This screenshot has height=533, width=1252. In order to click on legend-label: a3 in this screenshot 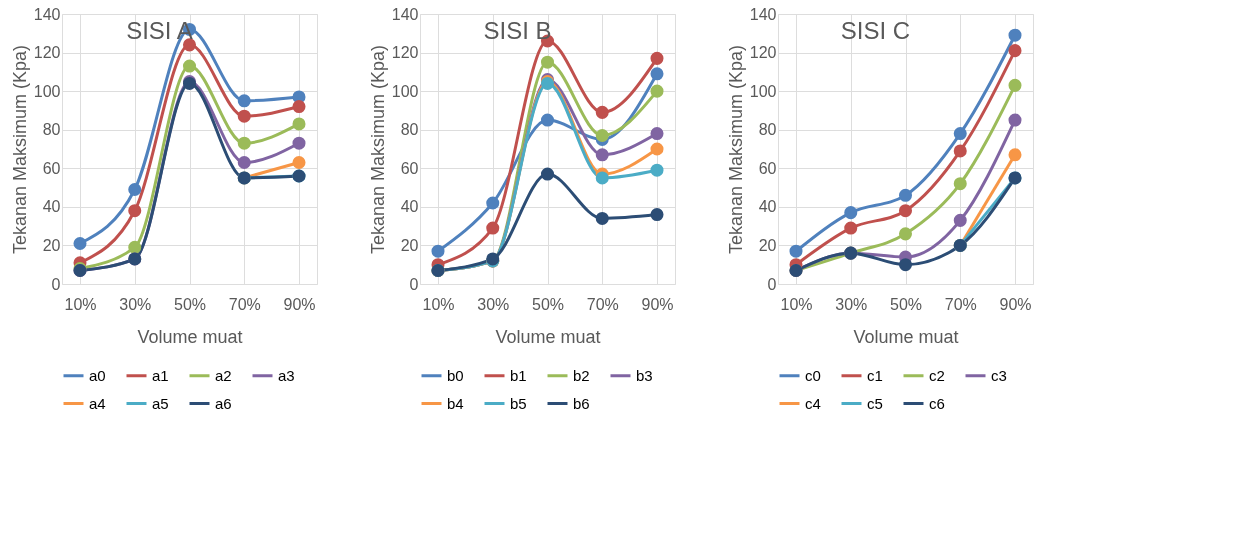, I will do `click(286, 375)`.